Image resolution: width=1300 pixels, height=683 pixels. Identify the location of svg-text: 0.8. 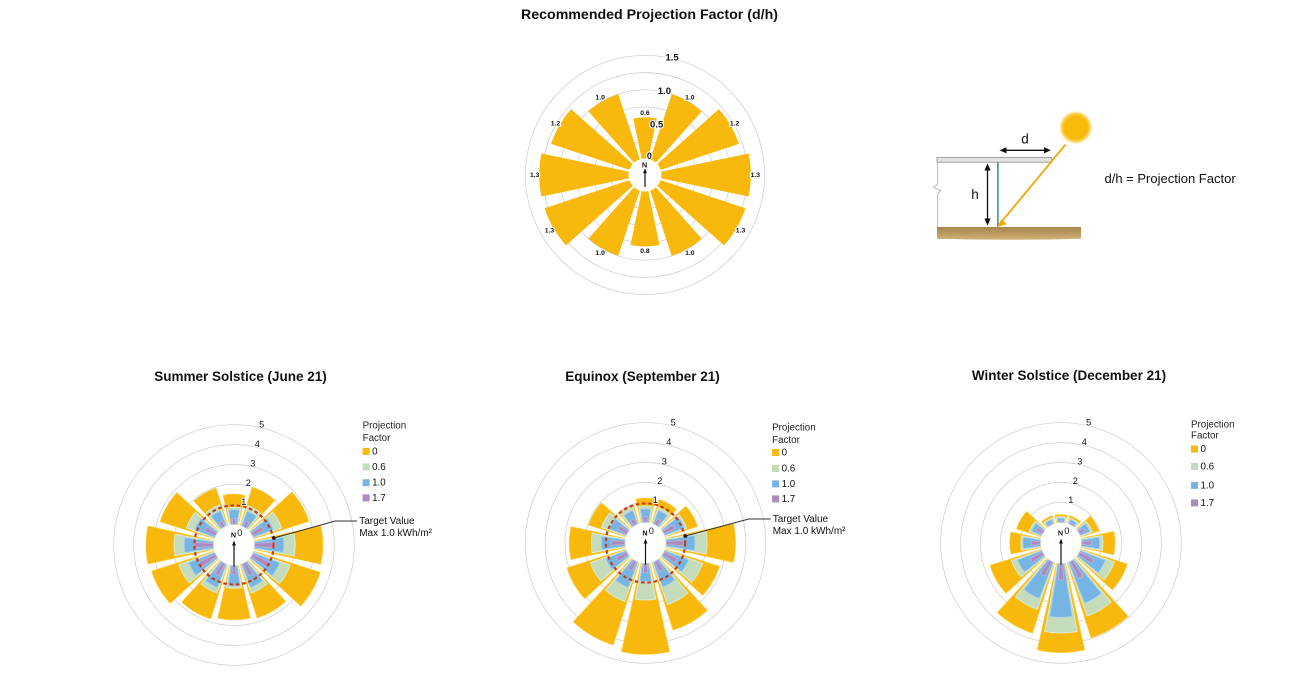
(645, 251).